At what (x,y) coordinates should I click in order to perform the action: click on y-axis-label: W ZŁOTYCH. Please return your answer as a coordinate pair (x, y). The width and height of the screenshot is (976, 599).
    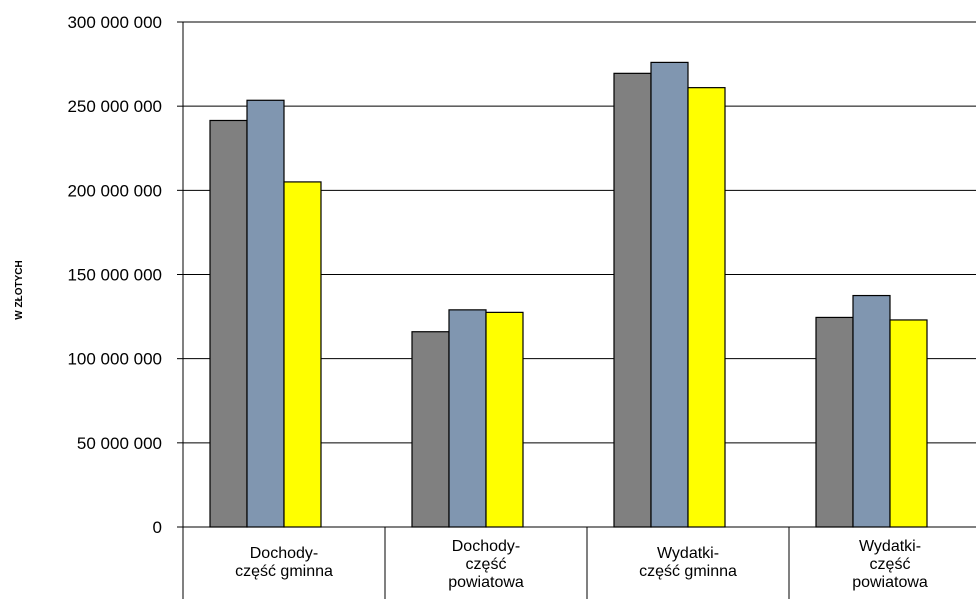
    Looking at the image, I should click on (19, 289).